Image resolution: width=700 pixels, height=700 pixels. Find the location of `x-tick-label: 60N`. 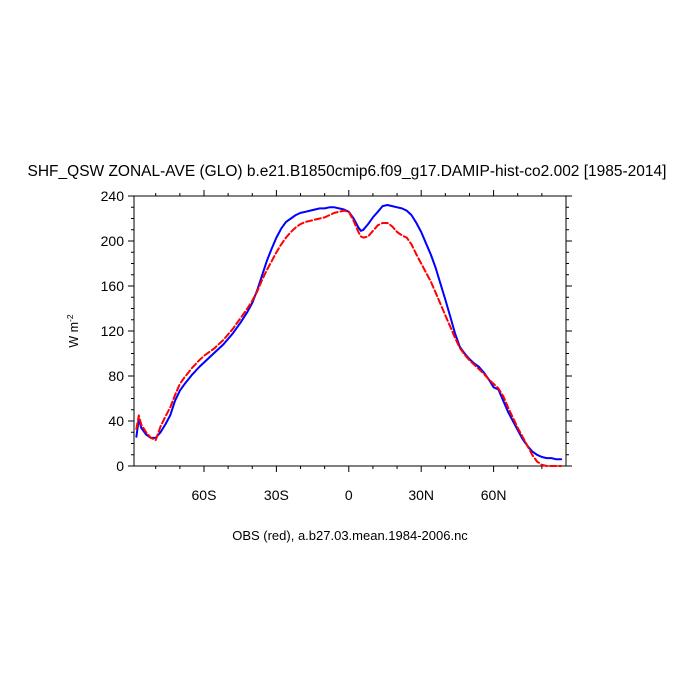

x-tick-label: 60N is located at coordinates (494, 495).